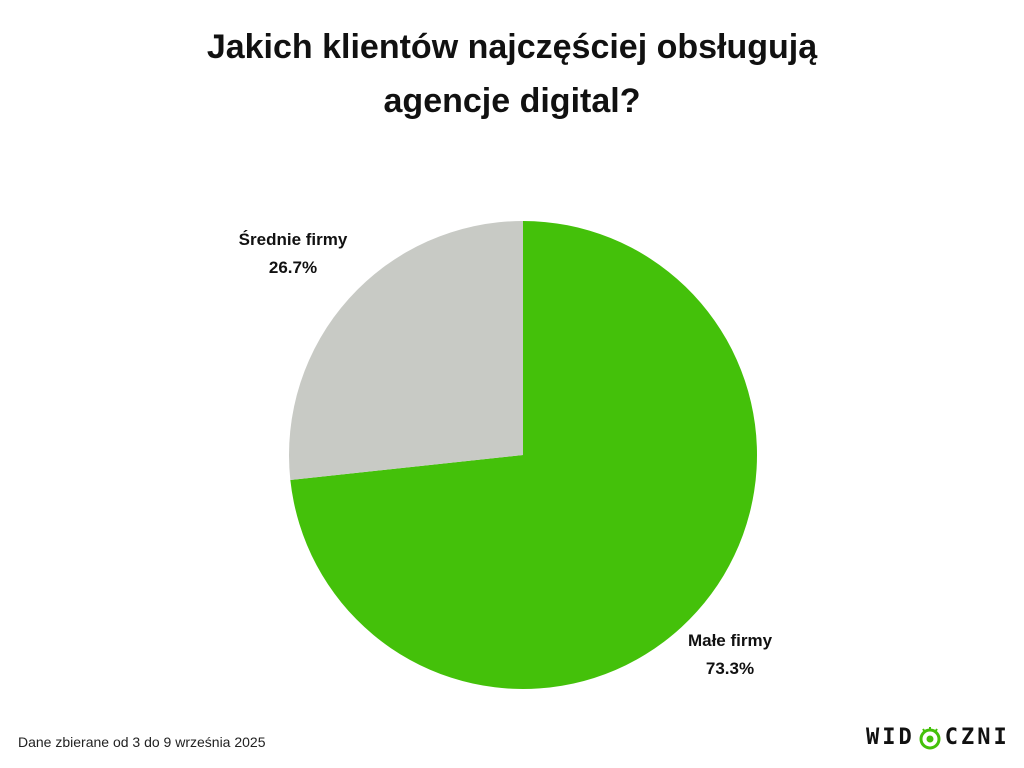  What do you see at coordinates (293, 239) in the screenshot?
I see `slice-label-1: Średnie firmy` at bounding box center [293, 239].